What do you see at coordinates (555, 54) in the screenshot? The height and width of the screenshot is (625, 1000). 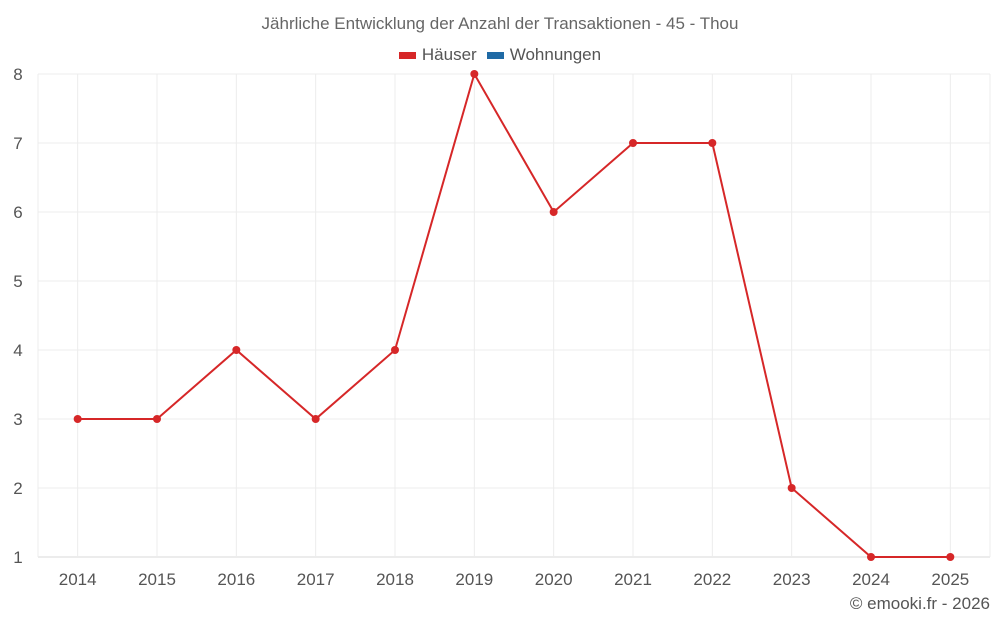 I see `legend-label: Wohnungen` at bounding box center [555, 54].